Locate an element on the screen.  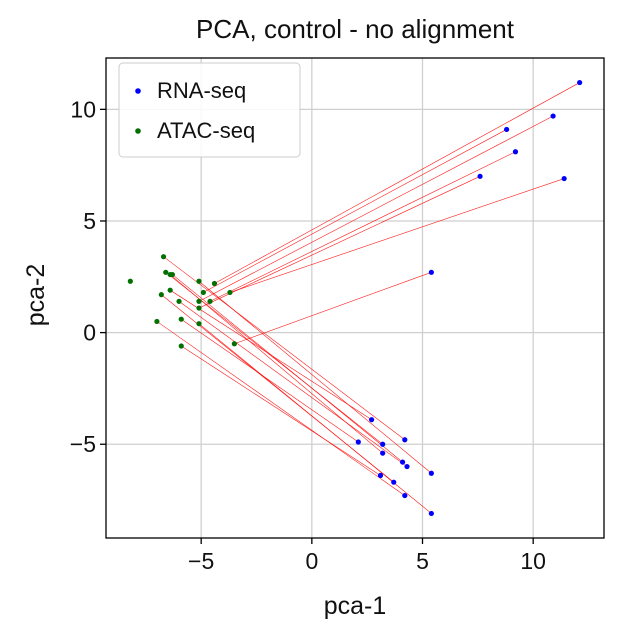
legend-box is located at coordinates (209, 110).